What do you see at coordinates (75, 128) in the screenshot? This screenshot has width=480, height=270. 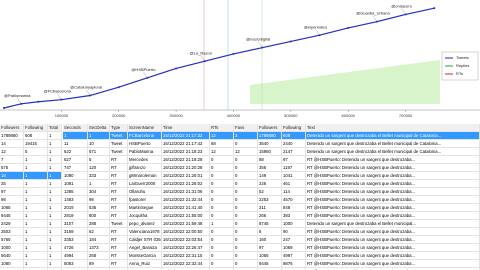 I see `column-header: Seconds` at bounding box center [75, 128].